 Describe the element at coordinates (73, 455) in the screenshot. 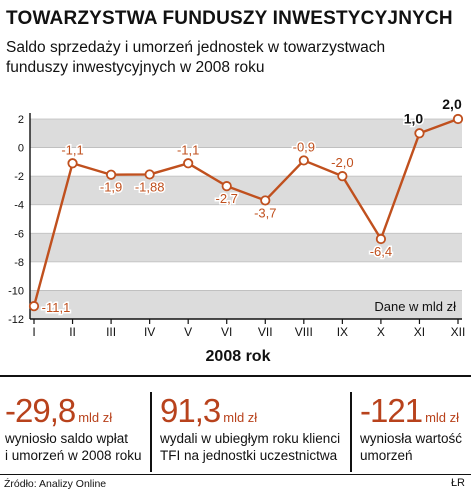

I see `stat-description-line: i umorzeń w 2008 roku` at that location.